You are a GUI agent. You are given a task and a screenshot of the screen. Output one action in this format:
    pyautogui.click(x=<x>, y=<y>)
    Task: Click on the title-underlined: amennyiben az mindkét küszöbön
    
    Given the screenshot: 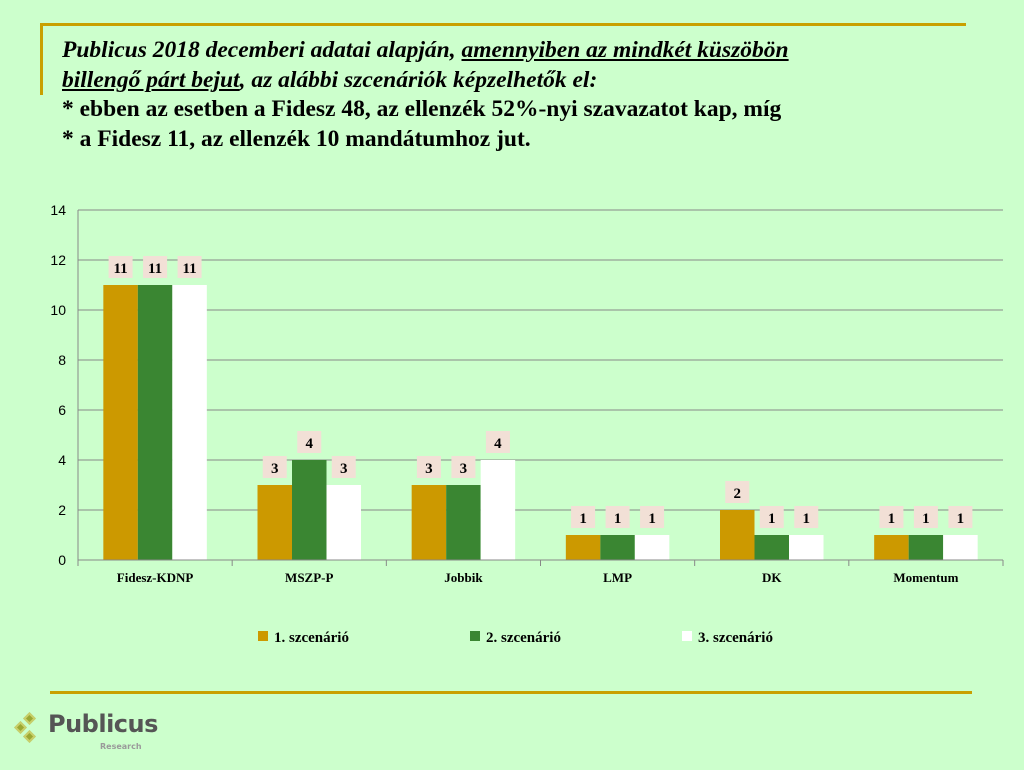 What is the action you would take?
    pyautogui.click(x=625, y=50)
    